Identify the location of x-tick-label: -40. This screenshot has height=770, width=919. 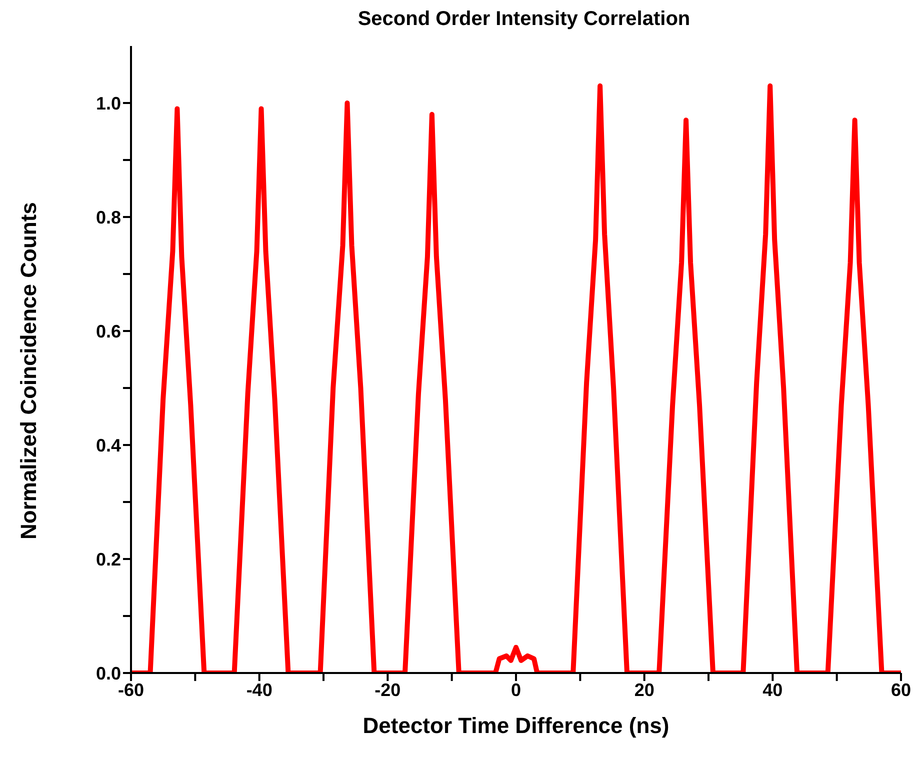
(259, 690).